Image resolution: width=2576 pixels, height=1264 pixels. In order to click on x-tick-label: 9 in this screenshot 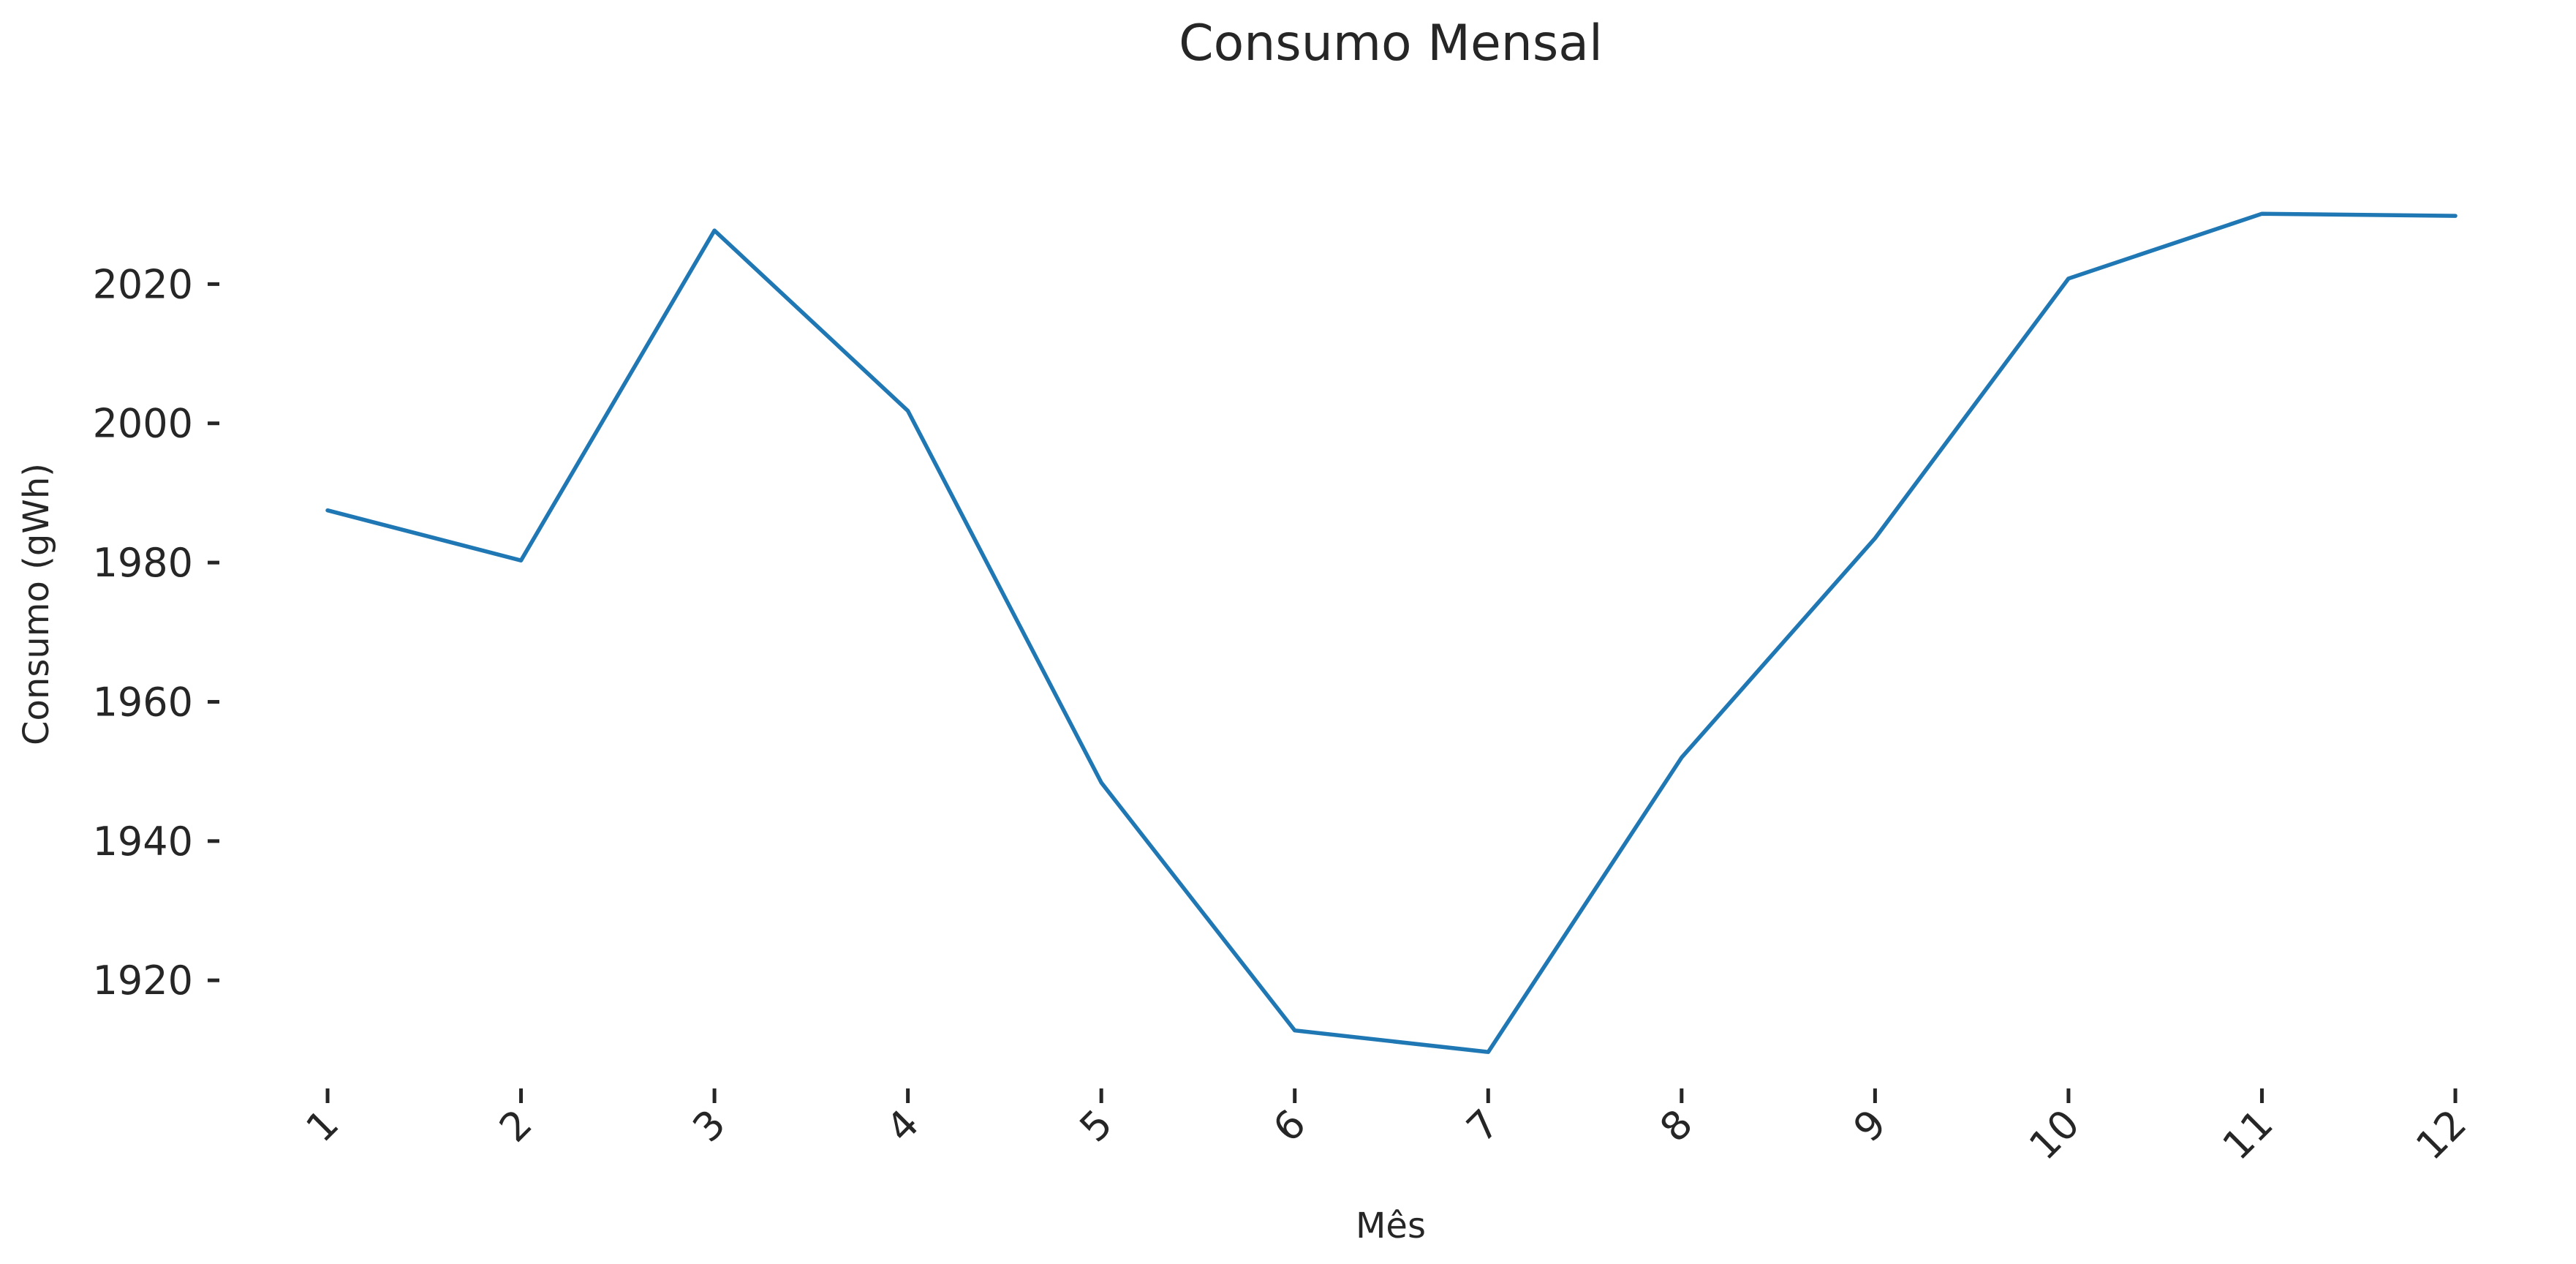, I will do `click(1870, 1126)`.